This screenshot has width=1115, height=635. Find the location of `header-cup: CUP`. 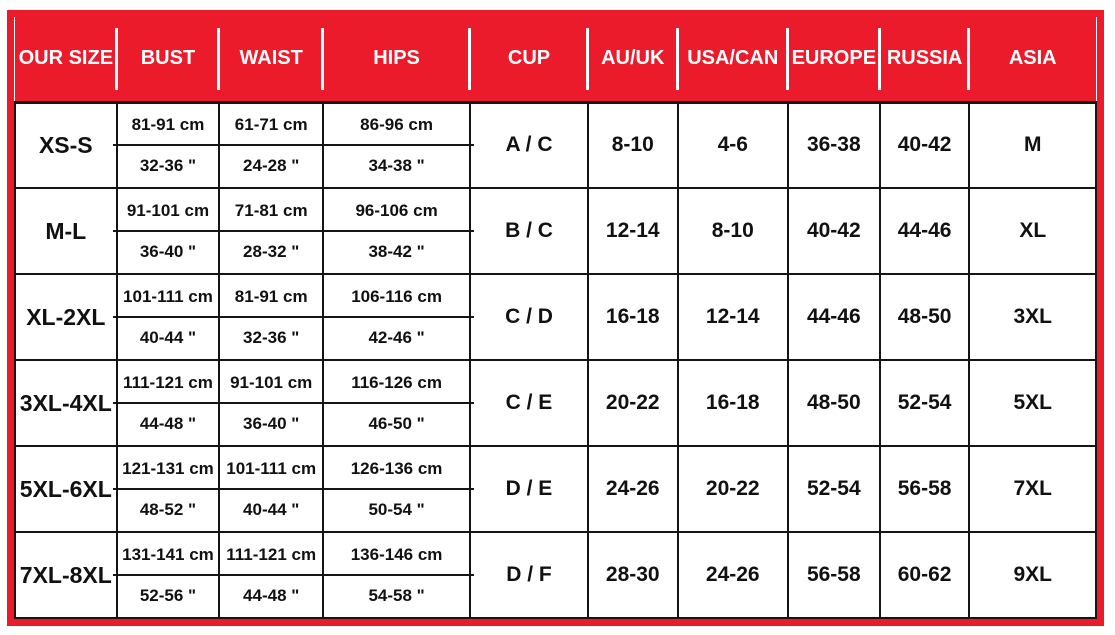

header-cup: CUP is located at coordinates (528, 60).